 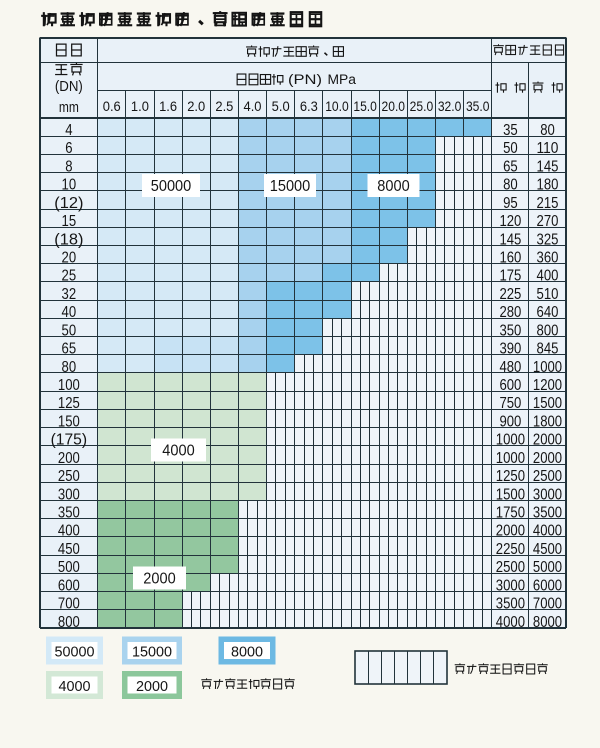 What do you see at coordinates (510, 330) in the screenshot?
I see `svg-text: 350` at bounding box center [510, 330].